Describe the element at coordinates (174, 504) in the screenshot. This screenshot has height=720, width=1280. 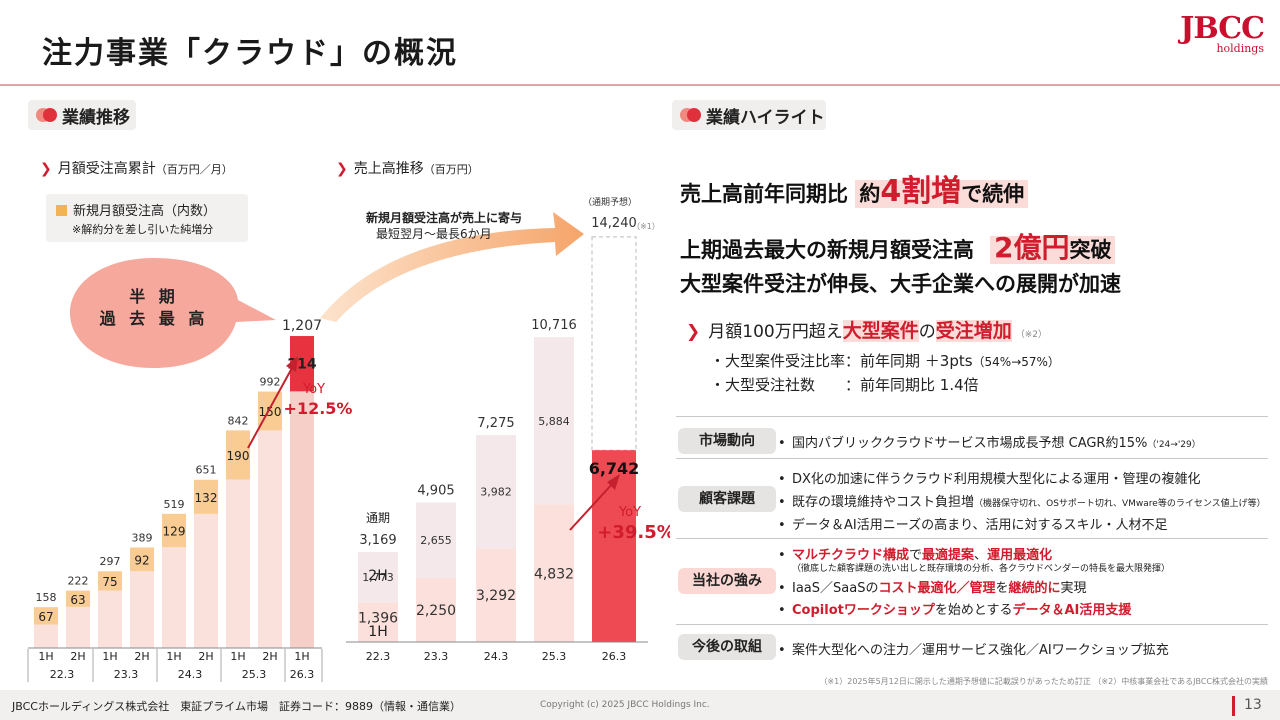
I see `data-label-total: 519` at that location.